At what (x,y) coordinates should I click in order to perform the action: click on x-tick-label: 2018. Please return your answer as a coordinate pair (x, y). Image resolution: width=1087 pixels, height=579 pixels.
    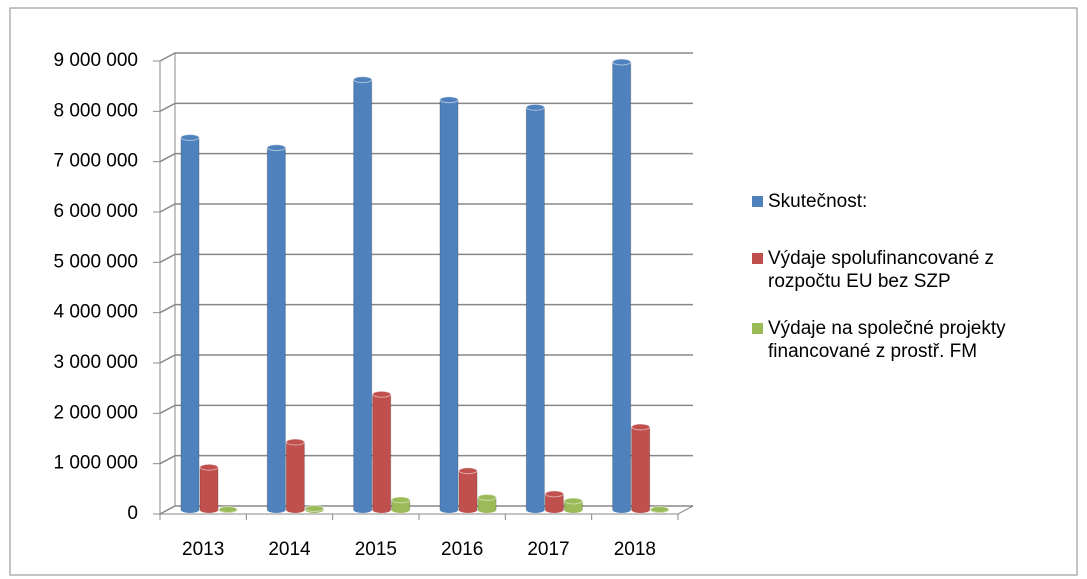
    Looking at the image, I should click on (635, 549).